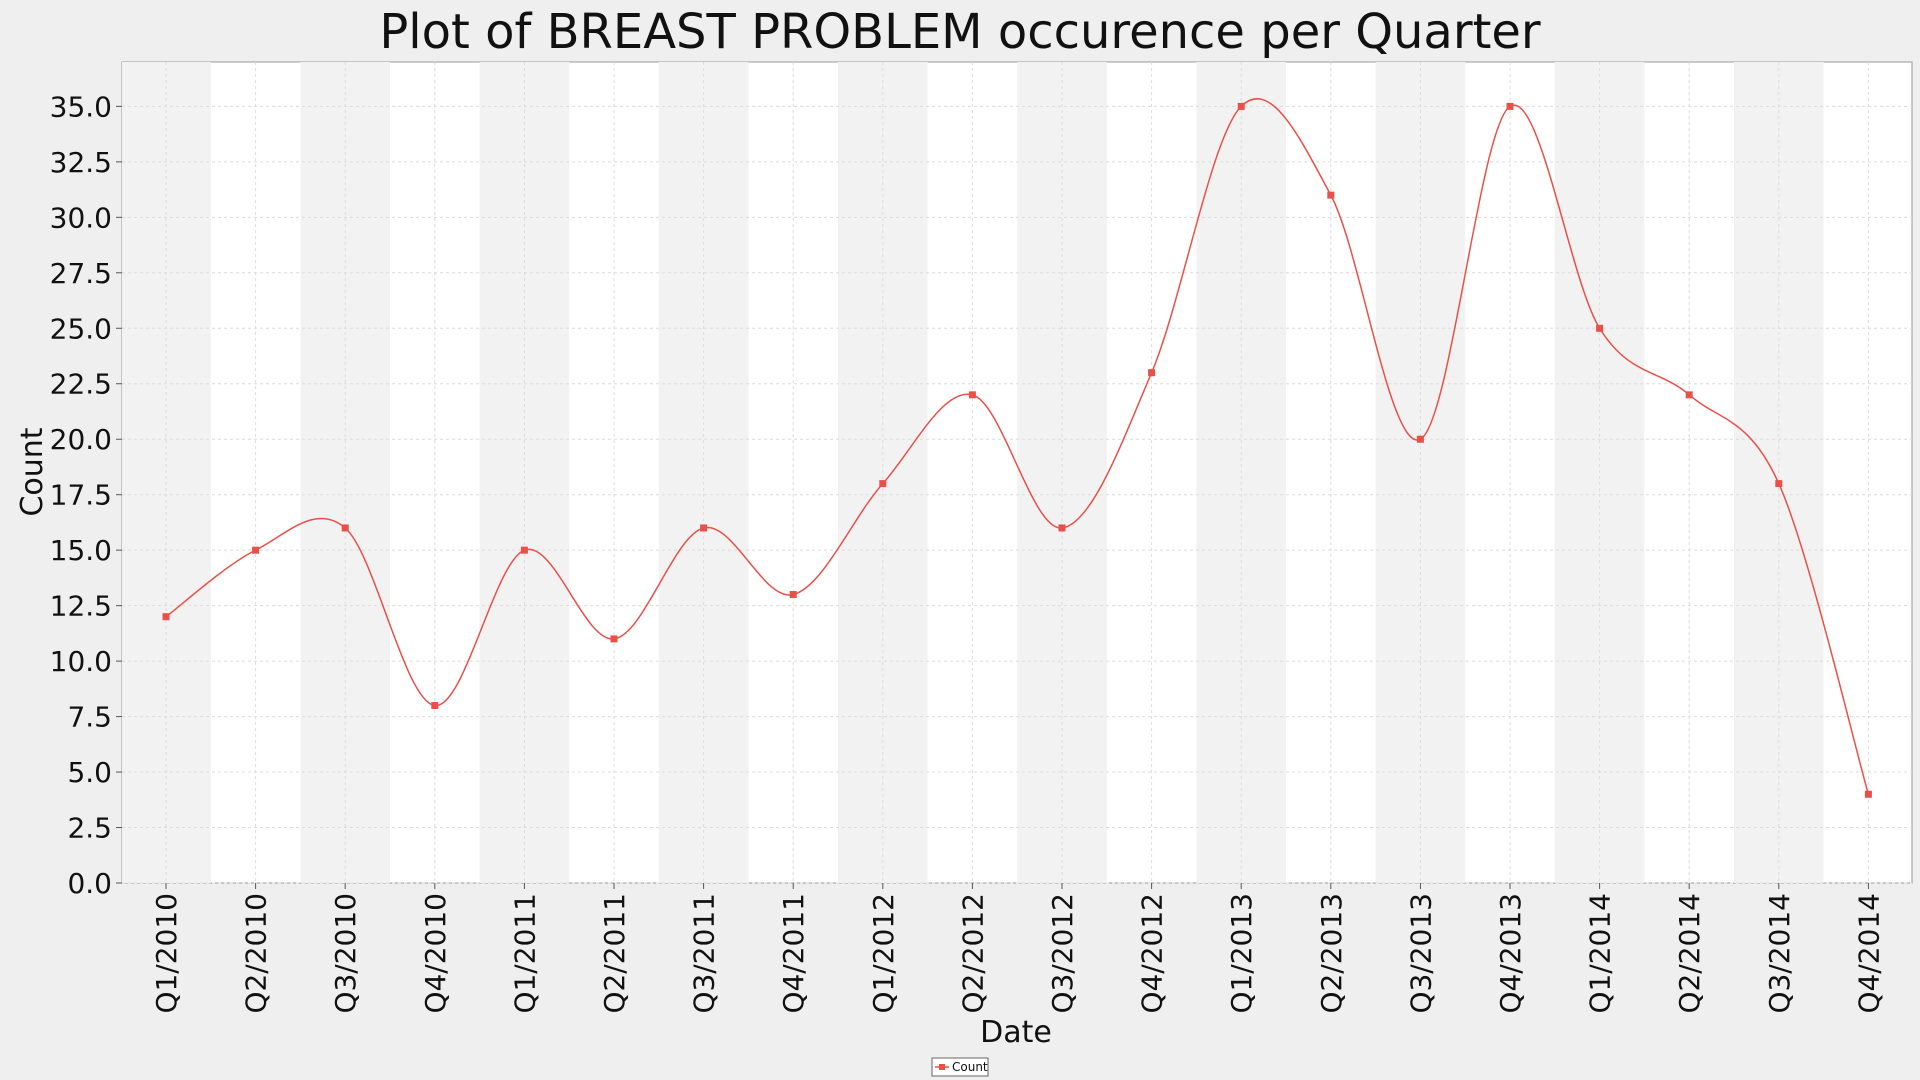 This screenshot has width=1920, height=1080. What do you see at coordinates (81, 217) in the screenshot?
I see `y-tick-label: 30.0` at bounding box center [81, 217].